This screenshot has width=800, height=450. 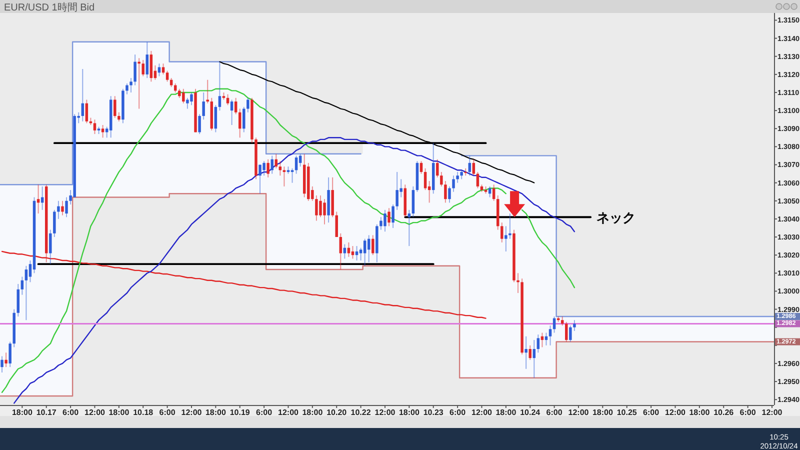 What do you see at coordinates (361, 412) in the screenshot?
I see `x-tick-label: 10.22` at bounding box center [361, 412].